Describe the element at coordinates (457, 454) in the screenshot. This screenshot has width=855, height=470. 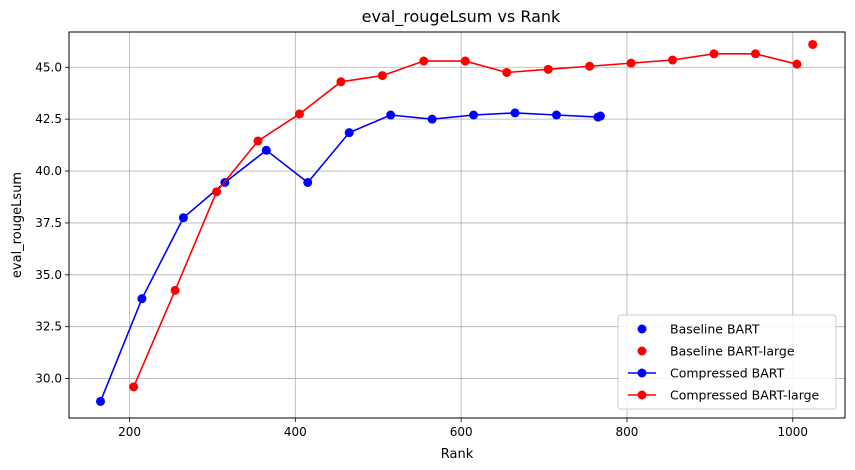
I see `x-axis-label: Rank` at that location.